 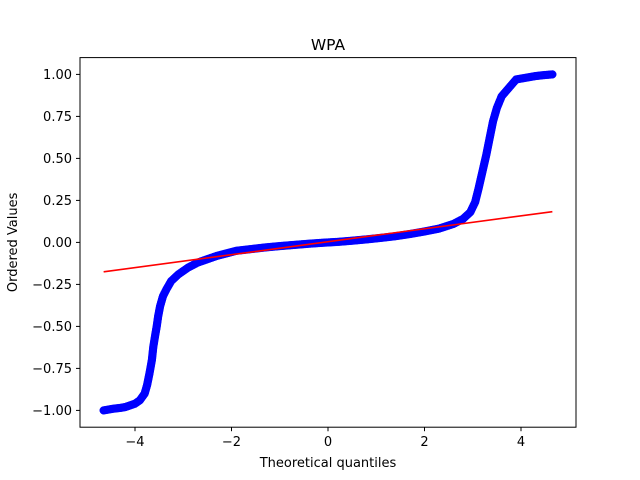 I want to click on y-axis: −1.00 −0.75 −0.50 −0.25 0.00 0.25 0.50 0.75 1.00, so click(x=56, y=243).